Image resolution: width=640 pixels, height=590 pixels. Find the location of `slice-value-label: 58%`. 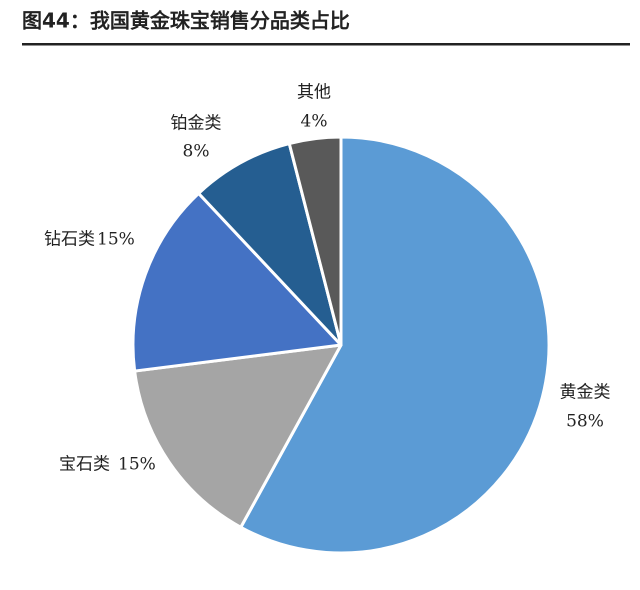

slice-value-label: 58% is located at coordinates (585, 422).